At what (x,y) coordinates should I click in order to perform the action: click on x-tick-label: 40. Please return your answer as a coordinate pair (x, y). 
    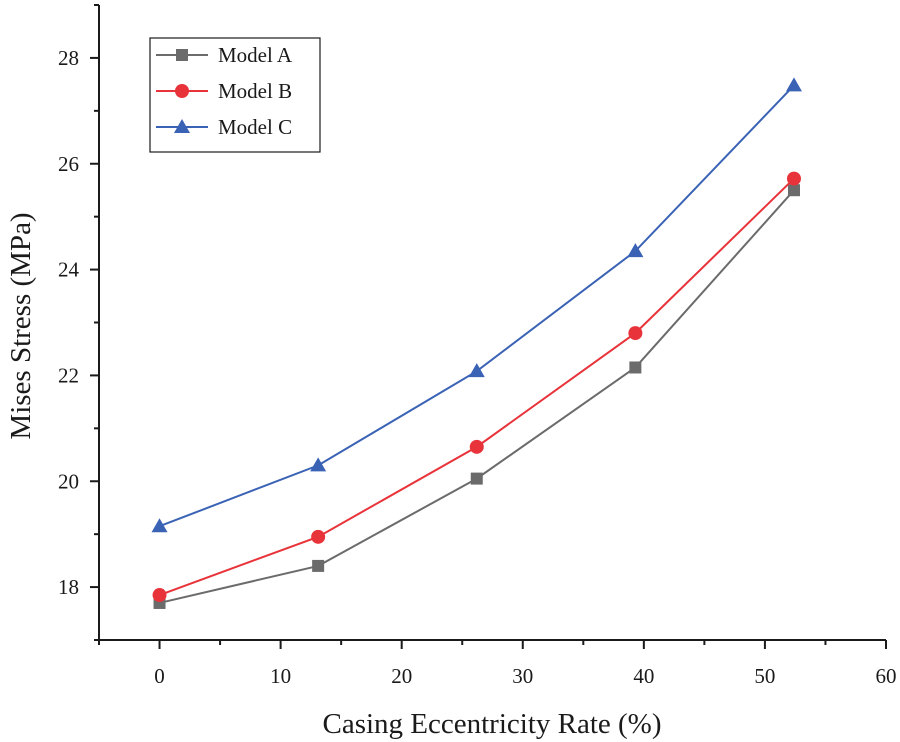
    Looking at the image, I should click on (643, 676).